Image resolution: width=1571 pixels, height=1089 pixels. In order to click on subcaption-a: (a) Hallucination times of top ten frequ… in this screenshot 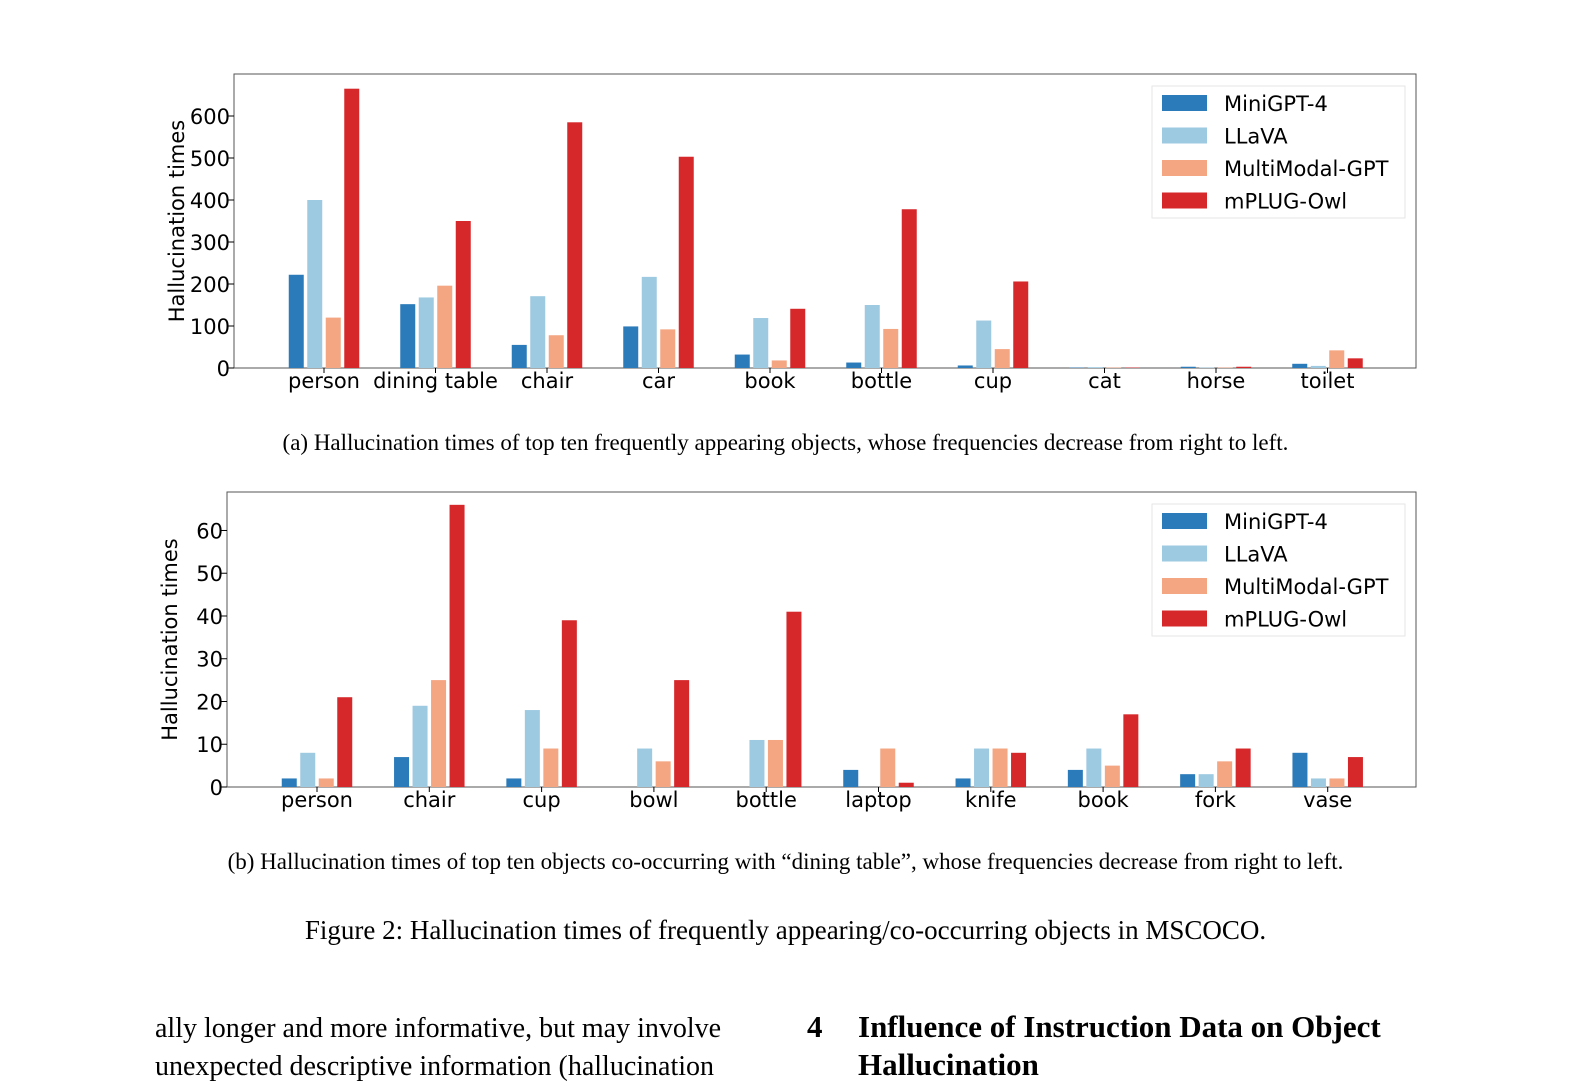, I will do `click(785, 442)`.